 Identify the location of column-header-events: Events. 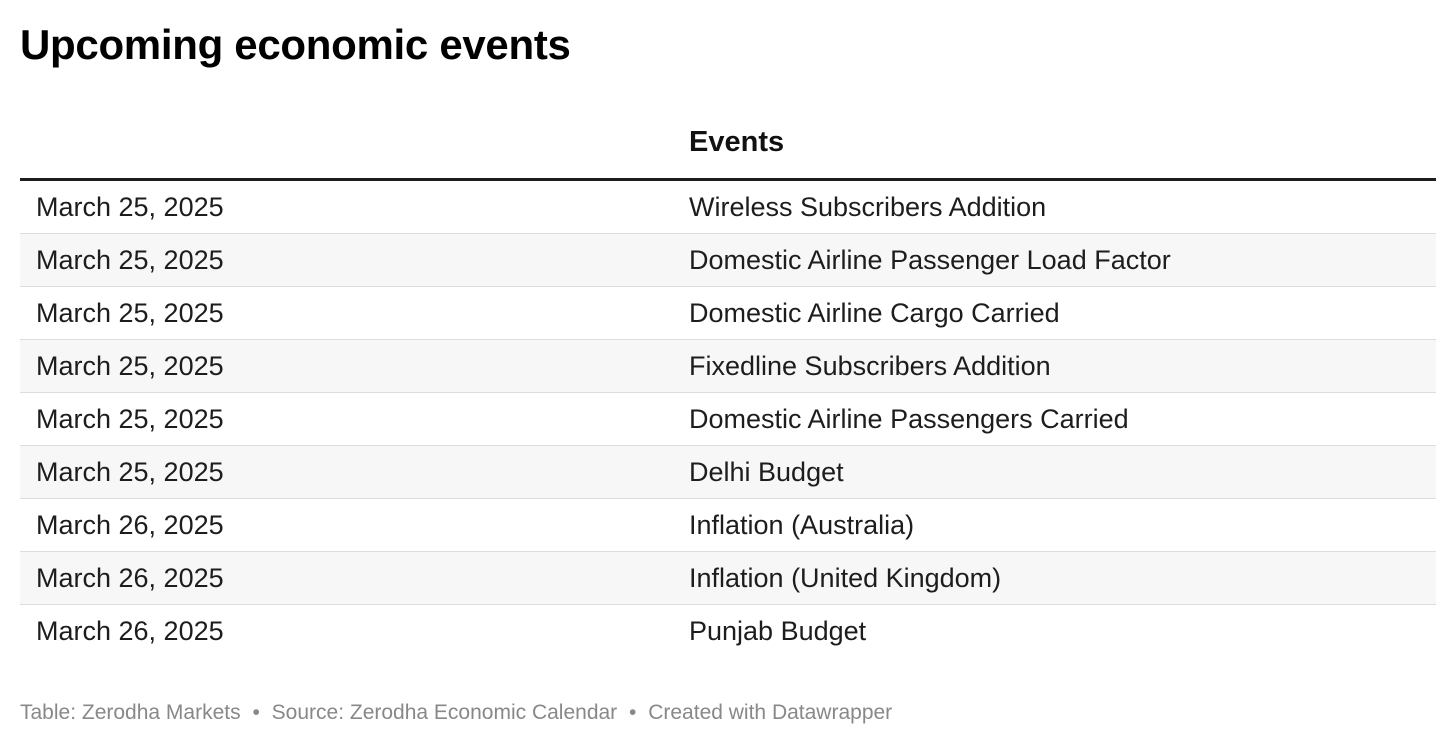
(737, 142).